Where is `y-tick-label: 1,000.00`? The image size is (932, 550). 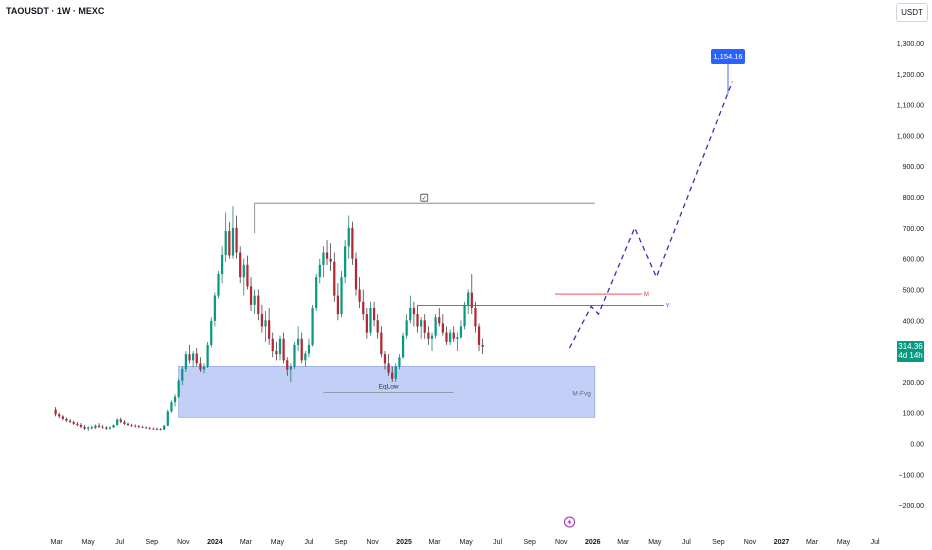
y-tick-label: 1,000.00 is located at coordinates (910, 136).